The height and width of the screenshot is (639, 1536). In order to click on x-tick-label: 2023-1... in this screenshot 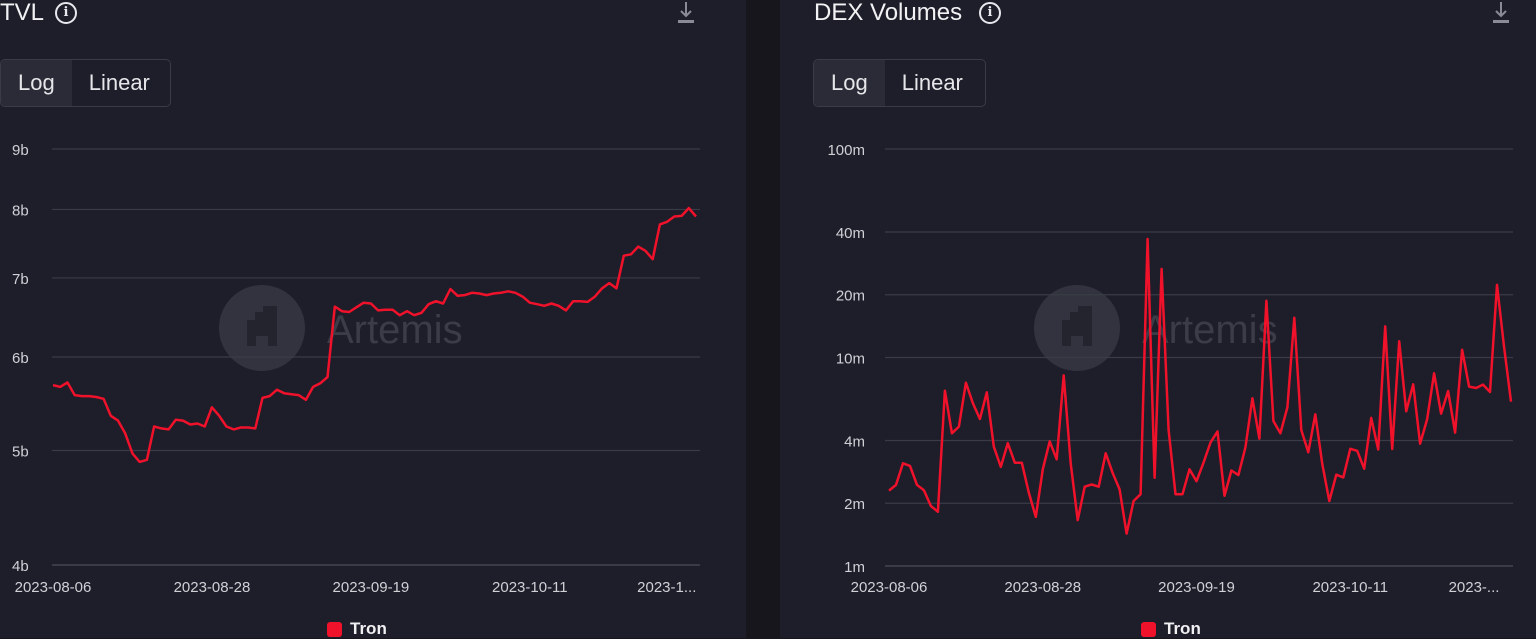, I will do `click(666, 587)`.